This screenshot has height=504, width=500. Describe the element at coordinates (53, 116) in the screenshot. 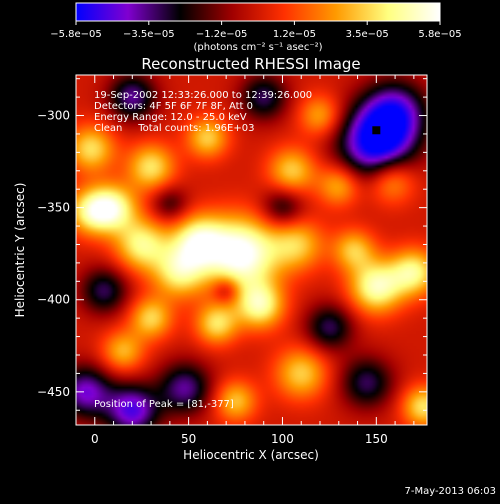

I see `y-tick-label: −300` at that location.